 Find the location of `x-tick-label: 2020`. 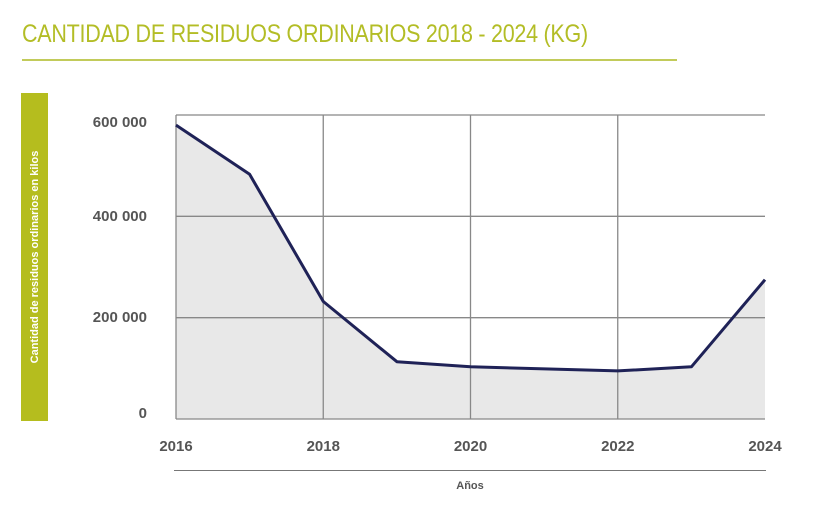

x-tick-label: 2020 is located at coordinates (470, 446).